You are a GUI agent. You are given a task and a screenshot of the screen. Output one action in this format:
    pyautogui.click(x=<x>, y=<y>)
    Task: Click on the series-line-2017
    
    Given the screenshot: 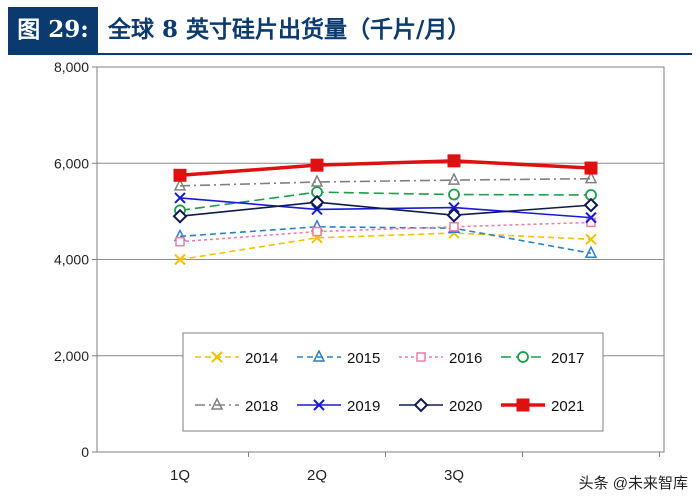 What is the action you would take?
    pyautogui.click(x=385, y=201)
    